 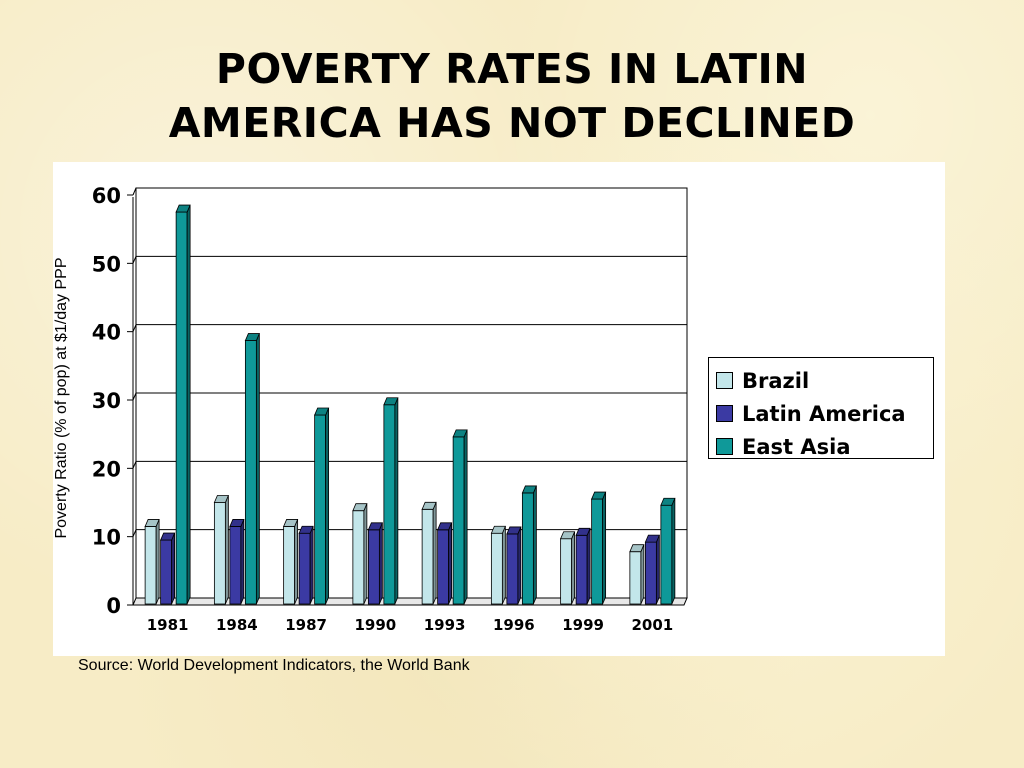 What do you see at coordinates (237, 523) in the screenshot?
I see `bar-latin-america-1984-top` at bounding box center [237, 523].